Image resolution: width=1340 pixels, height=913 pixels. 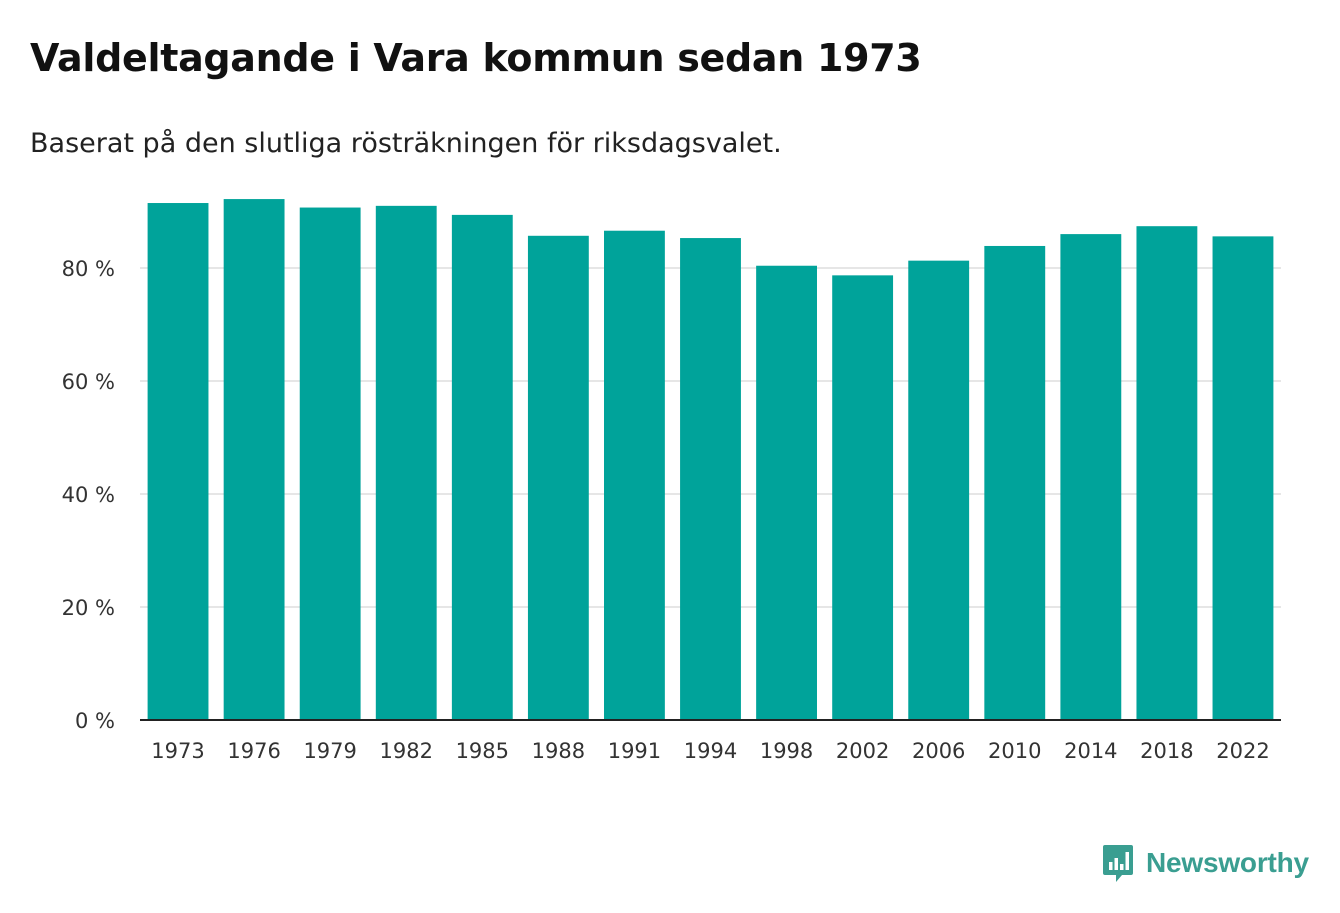 I want to click on bar-2022, so click(x=1243, y=478).